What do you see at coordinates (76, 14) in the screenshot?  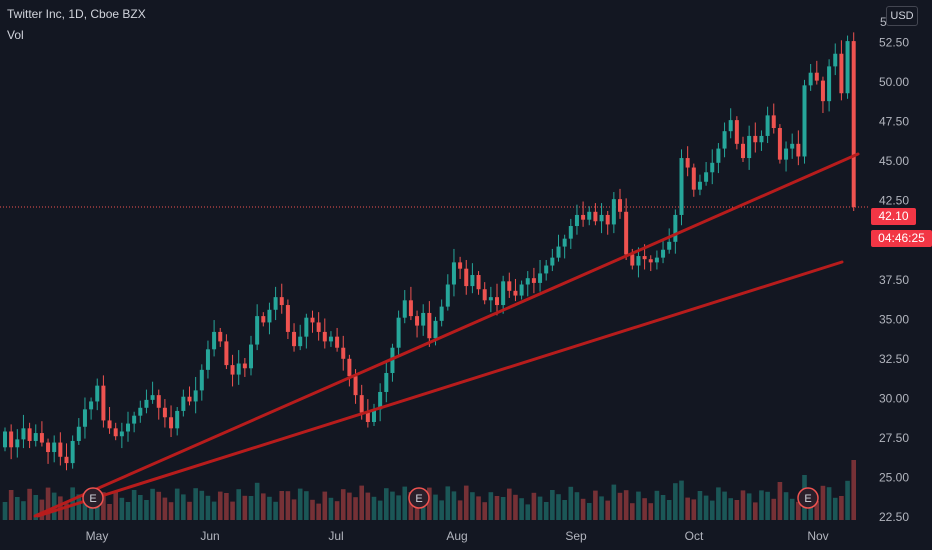 I see `symbol-title: Twitter Inc, 1D, Cboe BZX` at bounding box center [76, 14].